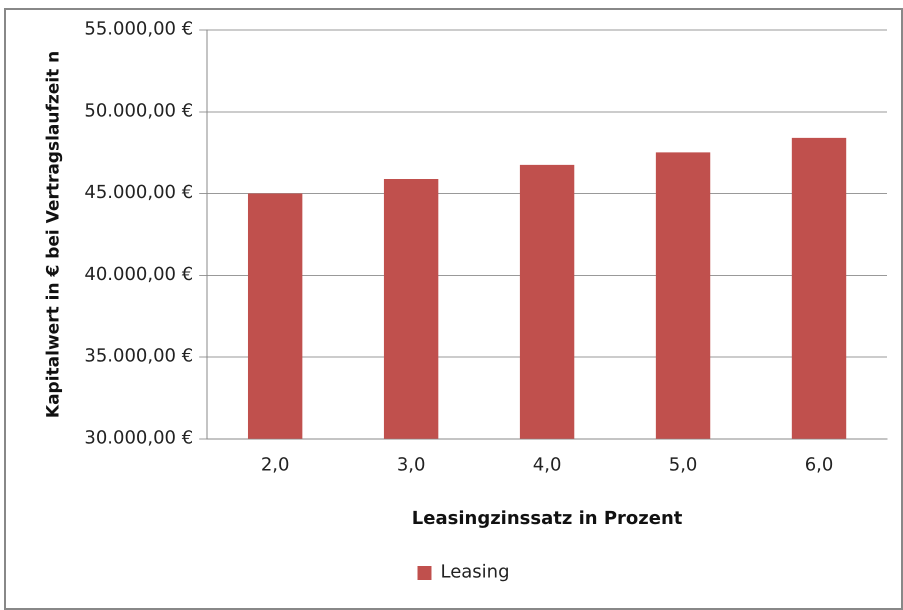 This screenshot has width=903, height=610. I want to click on x-tick-label: 5,0, so click(683, 465).